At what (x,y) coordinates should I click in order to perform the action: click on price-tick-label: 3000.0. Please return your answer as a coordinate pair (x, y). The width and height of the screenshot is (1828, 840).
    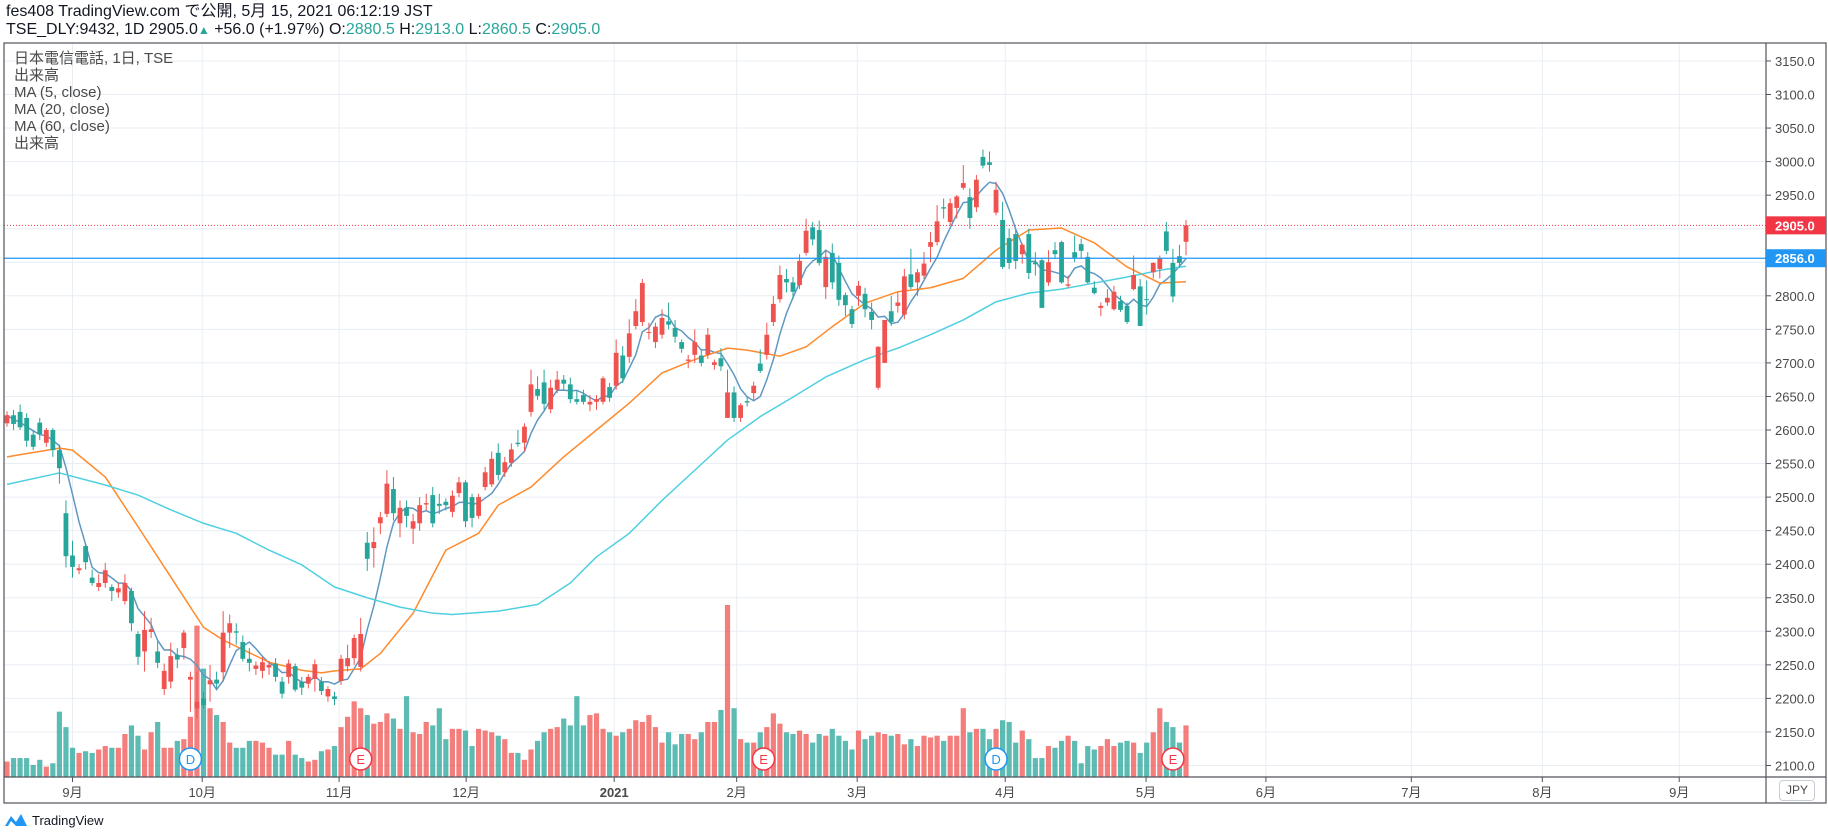
    Looking at the image, I should click on (1795, 162).